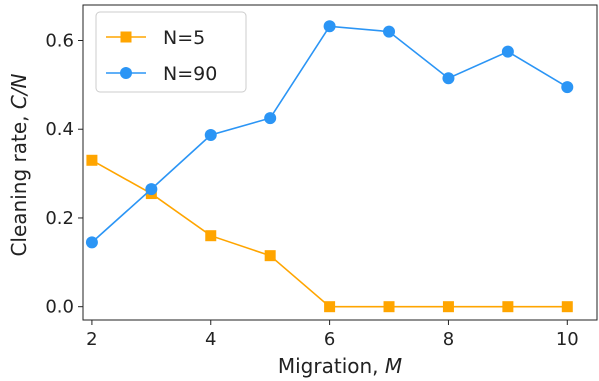  Describe the element at coordinates (59, 307) in the screenshot. I see `y-tick-label: 0.0` at that location.